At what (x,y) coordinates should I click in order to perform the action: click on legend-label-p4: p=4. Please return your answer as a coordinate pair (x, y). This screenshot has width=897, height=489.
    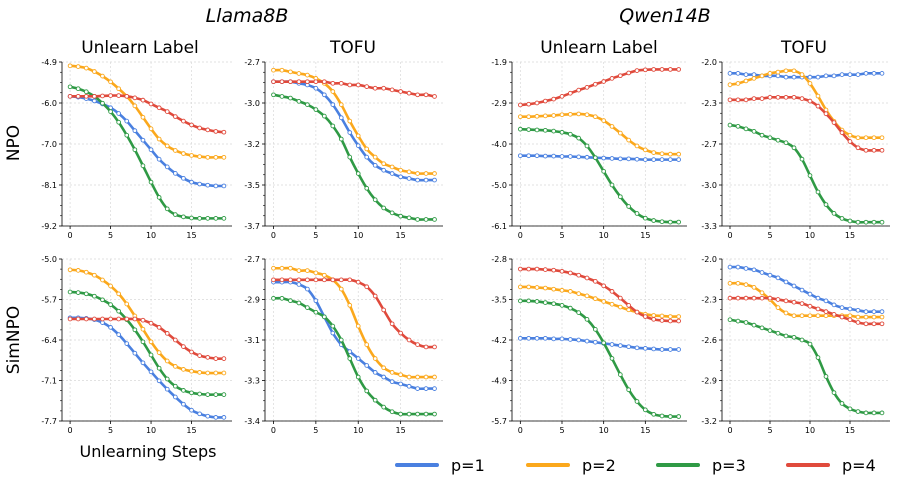
    Looking at the image, I should click on (859, 465).